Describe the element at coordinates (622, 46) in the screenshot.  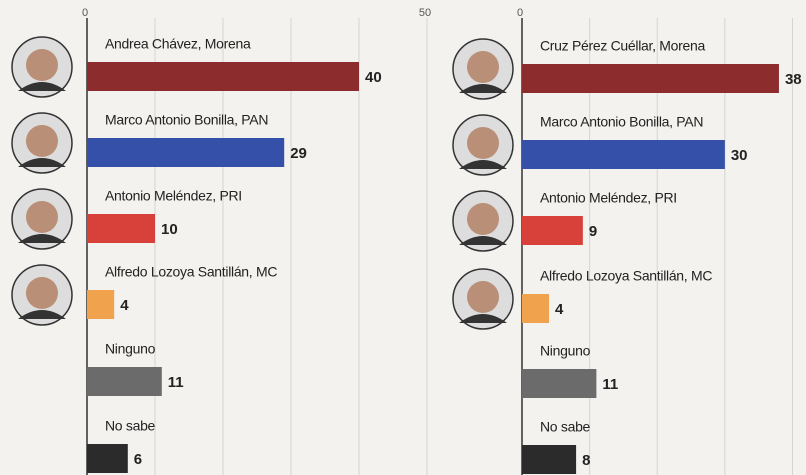
I see `category-label: Cruz Pérez Cuéllar, Morena` at that location.